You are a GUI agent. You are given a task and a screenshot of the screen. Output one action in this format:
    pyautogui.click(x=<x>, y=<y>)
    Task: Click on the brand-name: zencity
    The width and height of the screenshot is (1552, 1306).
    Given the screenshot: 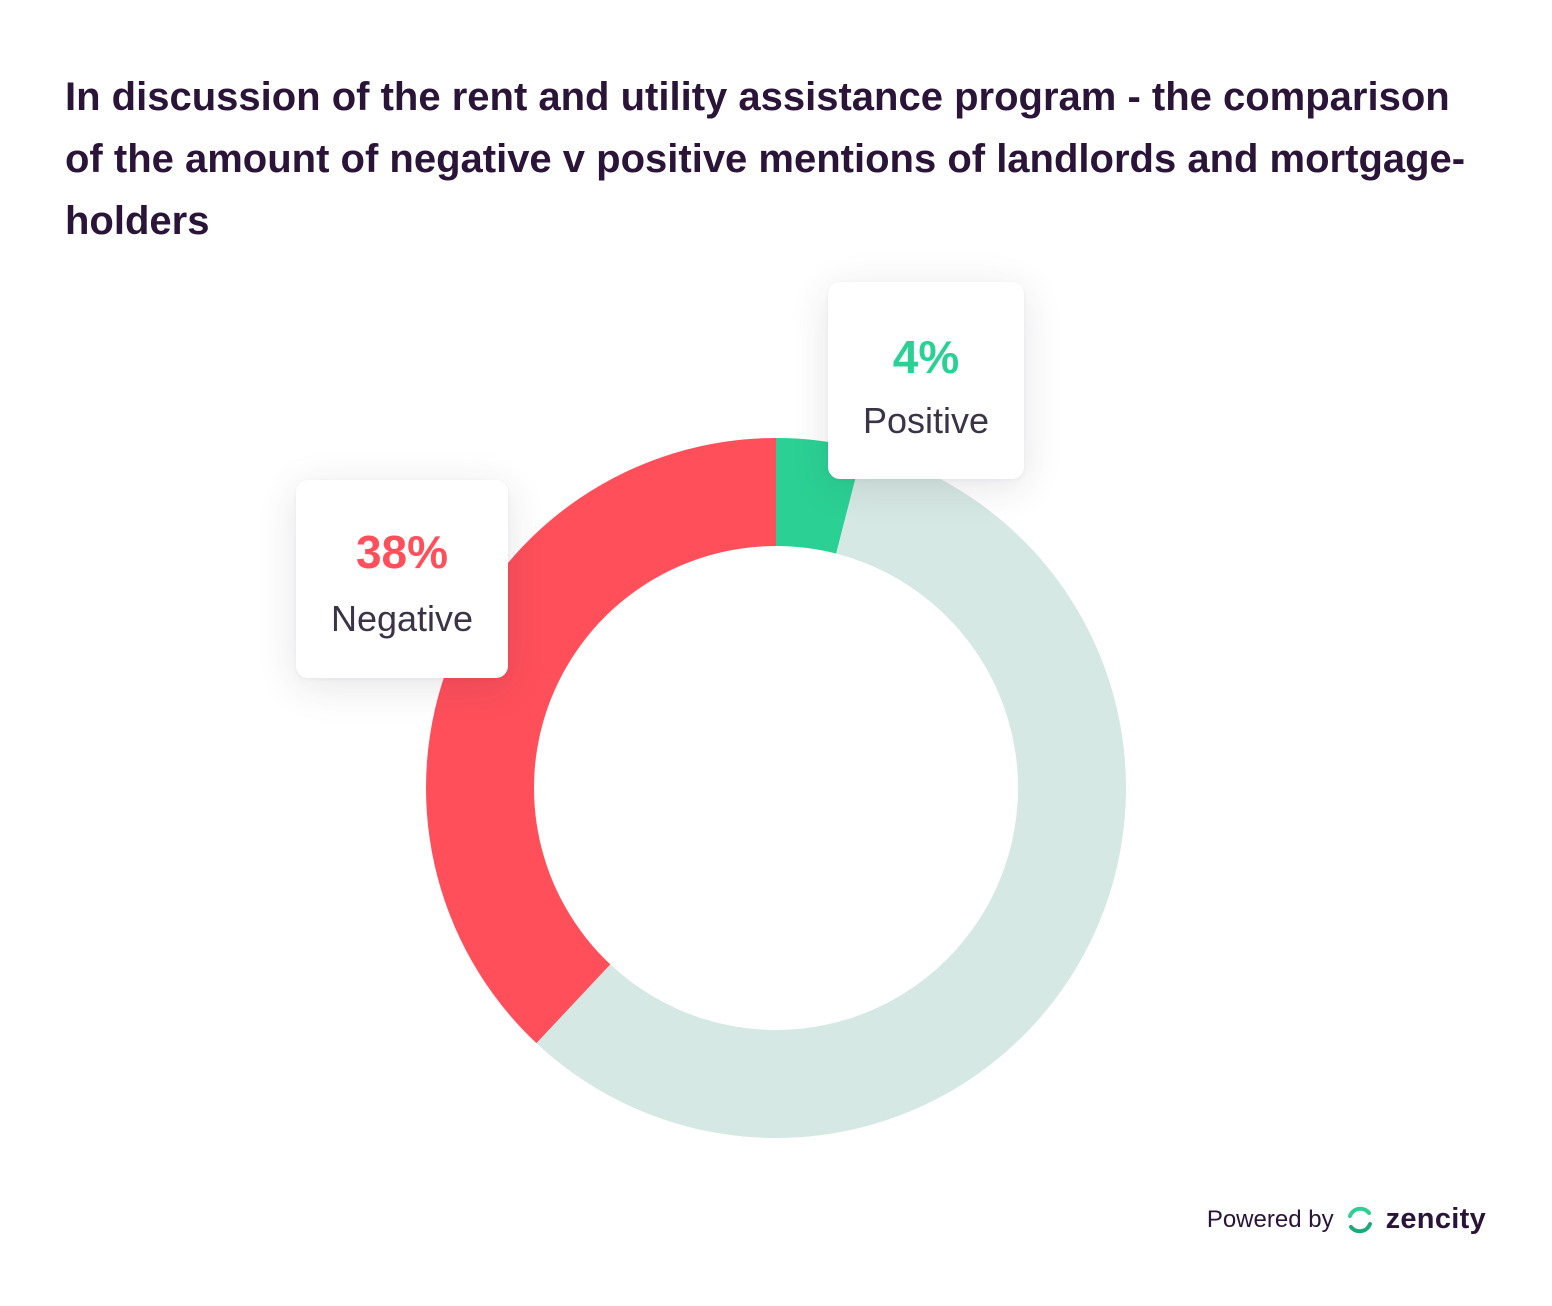 What is the action you would take?
    pyautogui.click(x=1435, y=1219)
    